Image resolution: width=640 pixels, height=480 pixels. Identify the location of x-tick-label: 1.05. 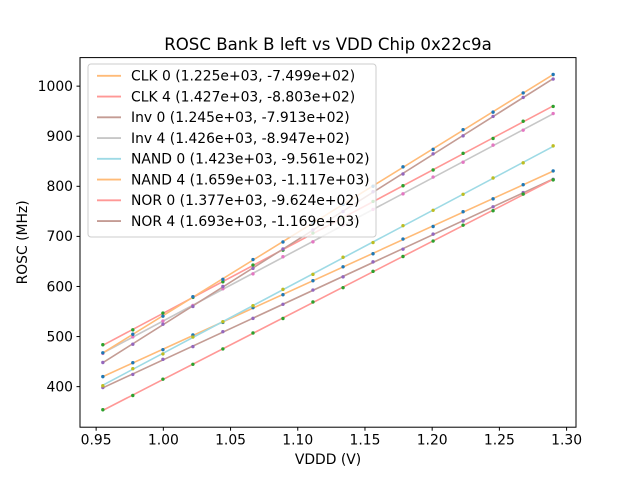
(230, 441).